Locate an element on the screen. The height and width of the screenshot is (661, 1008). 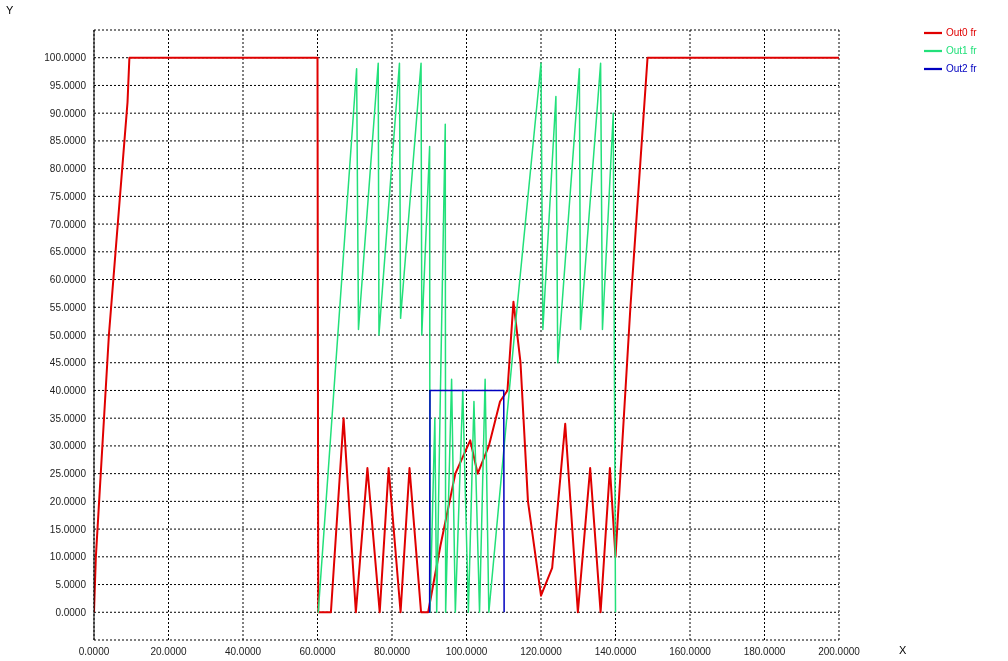
x-tick-label: 140.0000 is located at coordinates (615, 652).